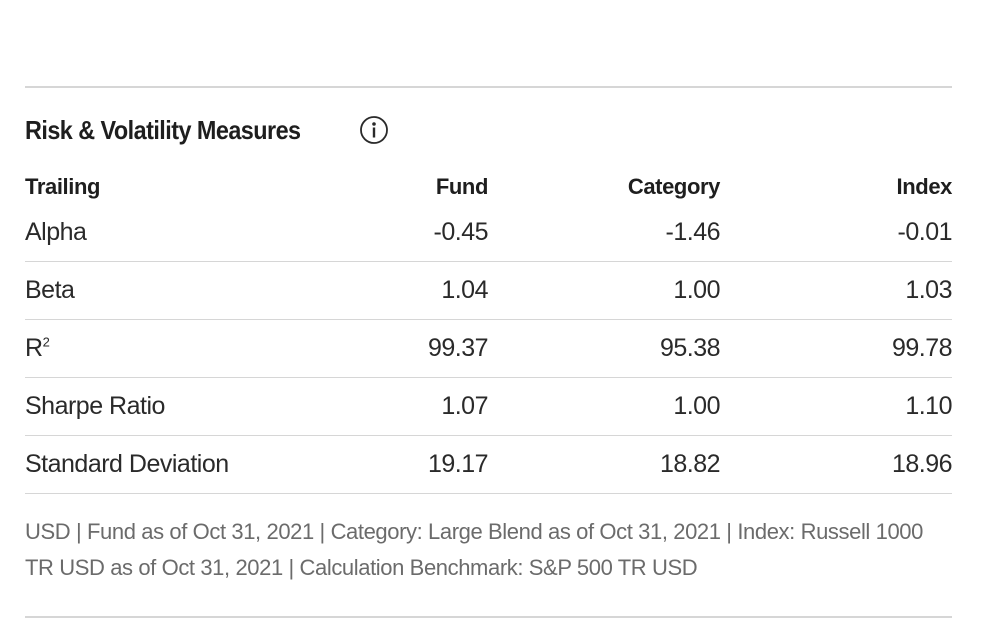 The width and height of the screenshot is (982, 620). I want to click on info-icon, so click(374, 130).